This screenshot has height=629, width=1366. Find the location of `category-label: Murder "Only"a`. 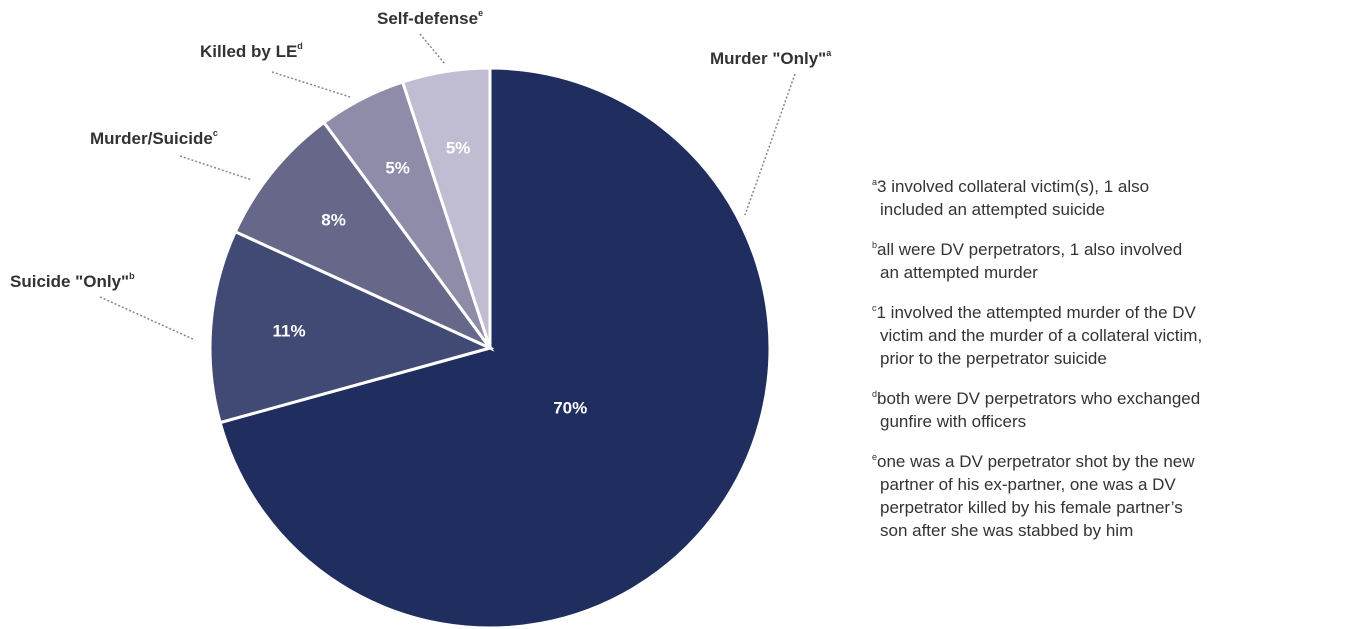

category-label: Murder "Only"a is located at coordinates (771, 58).